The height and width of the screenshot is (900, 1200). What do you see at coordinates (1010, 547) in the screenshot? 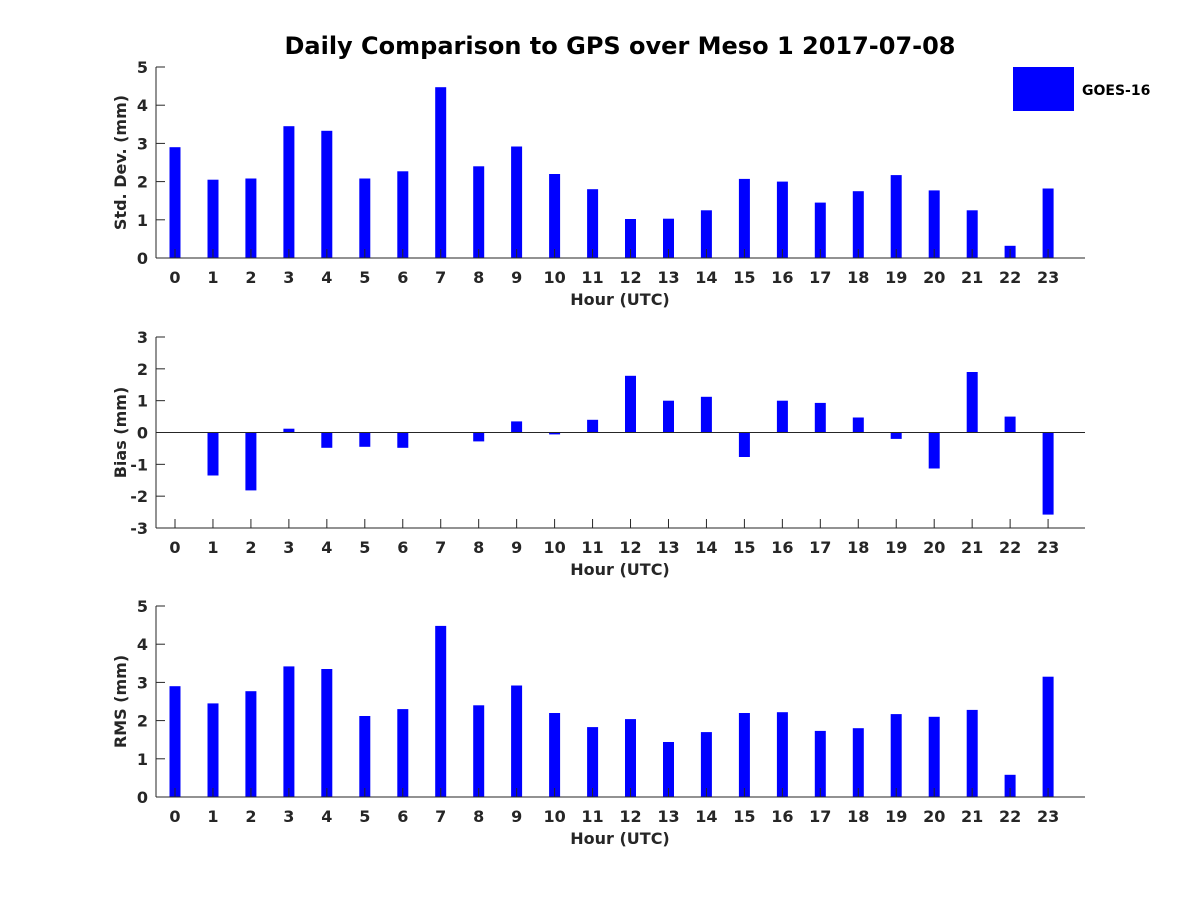
I see `x-tick-label: 22` at bounding box center [1010, 547].